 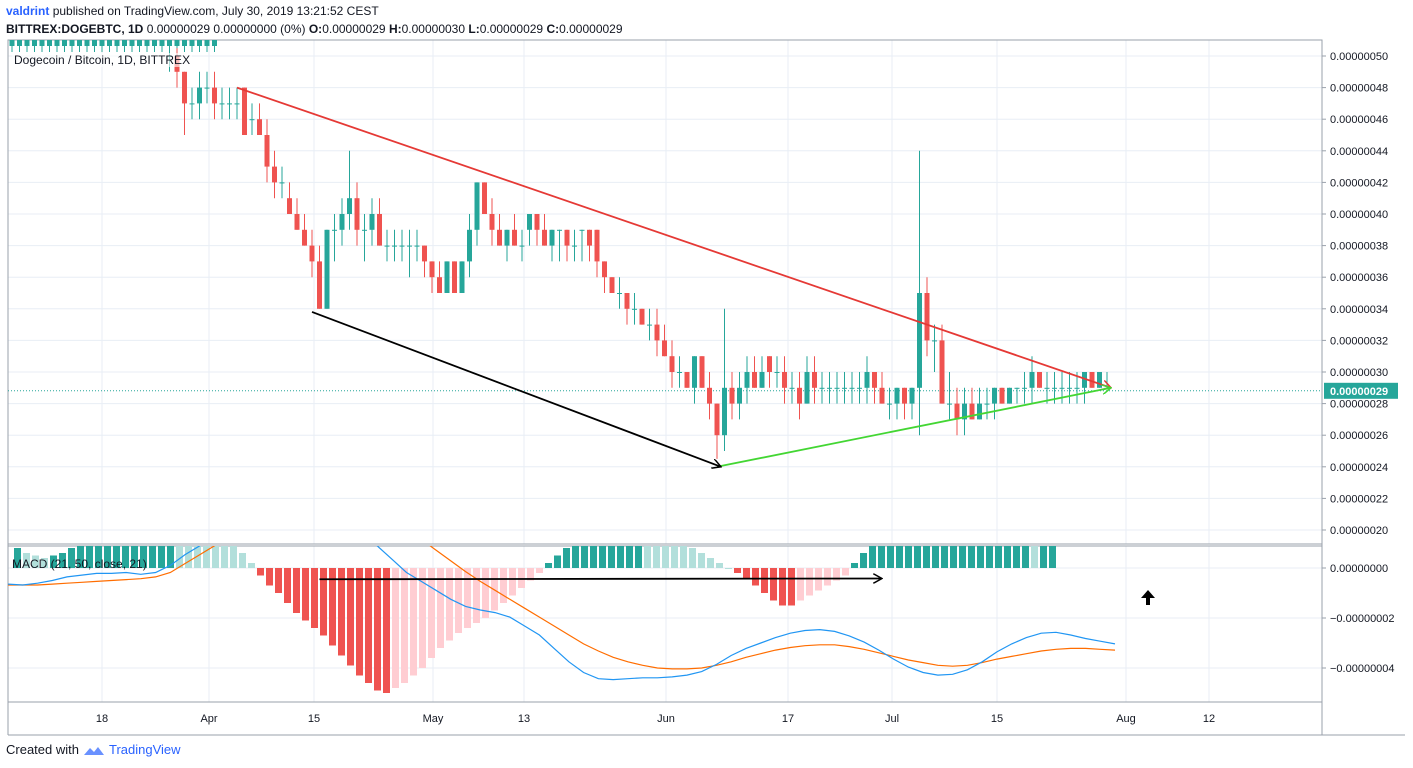 I want to click on price-tick-label: 0.00000042, so click(x=1359, y=183).